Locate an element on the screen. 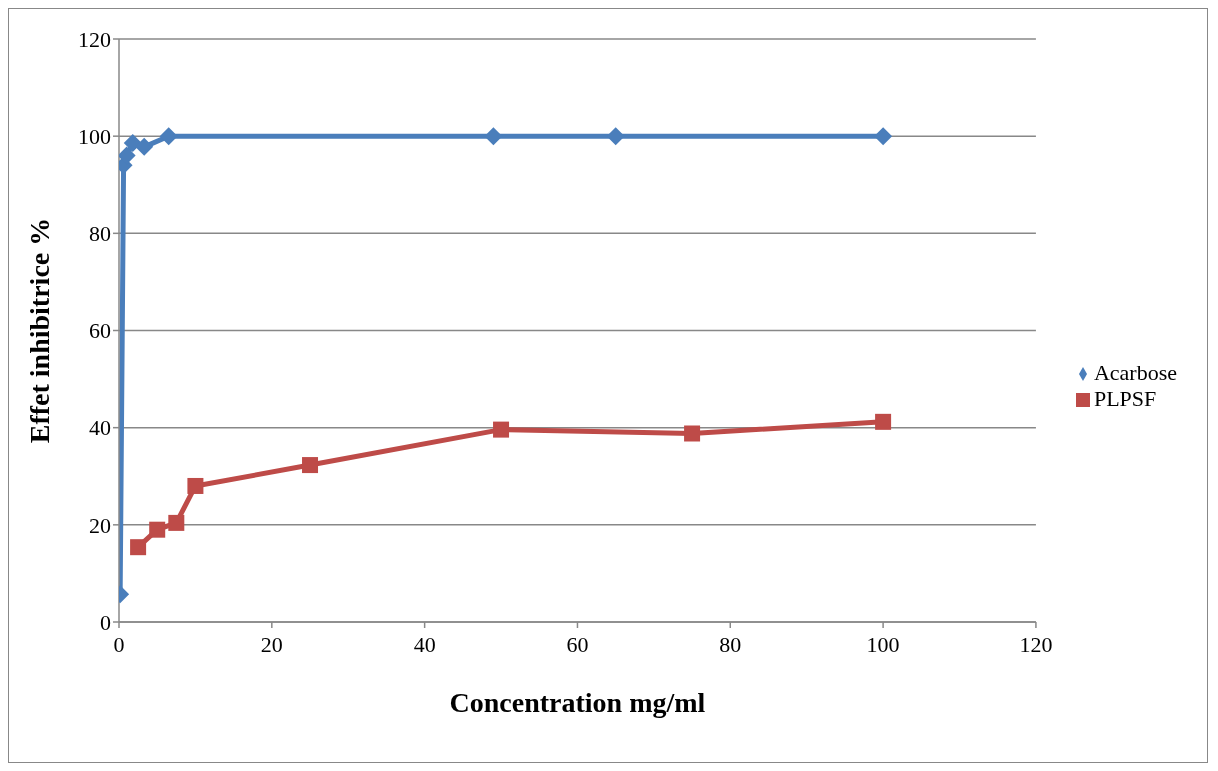 The height and width of the screenshot is (771, 1218). x-axis-title: Concentration mg/ml is located at coordinates (577, 702).